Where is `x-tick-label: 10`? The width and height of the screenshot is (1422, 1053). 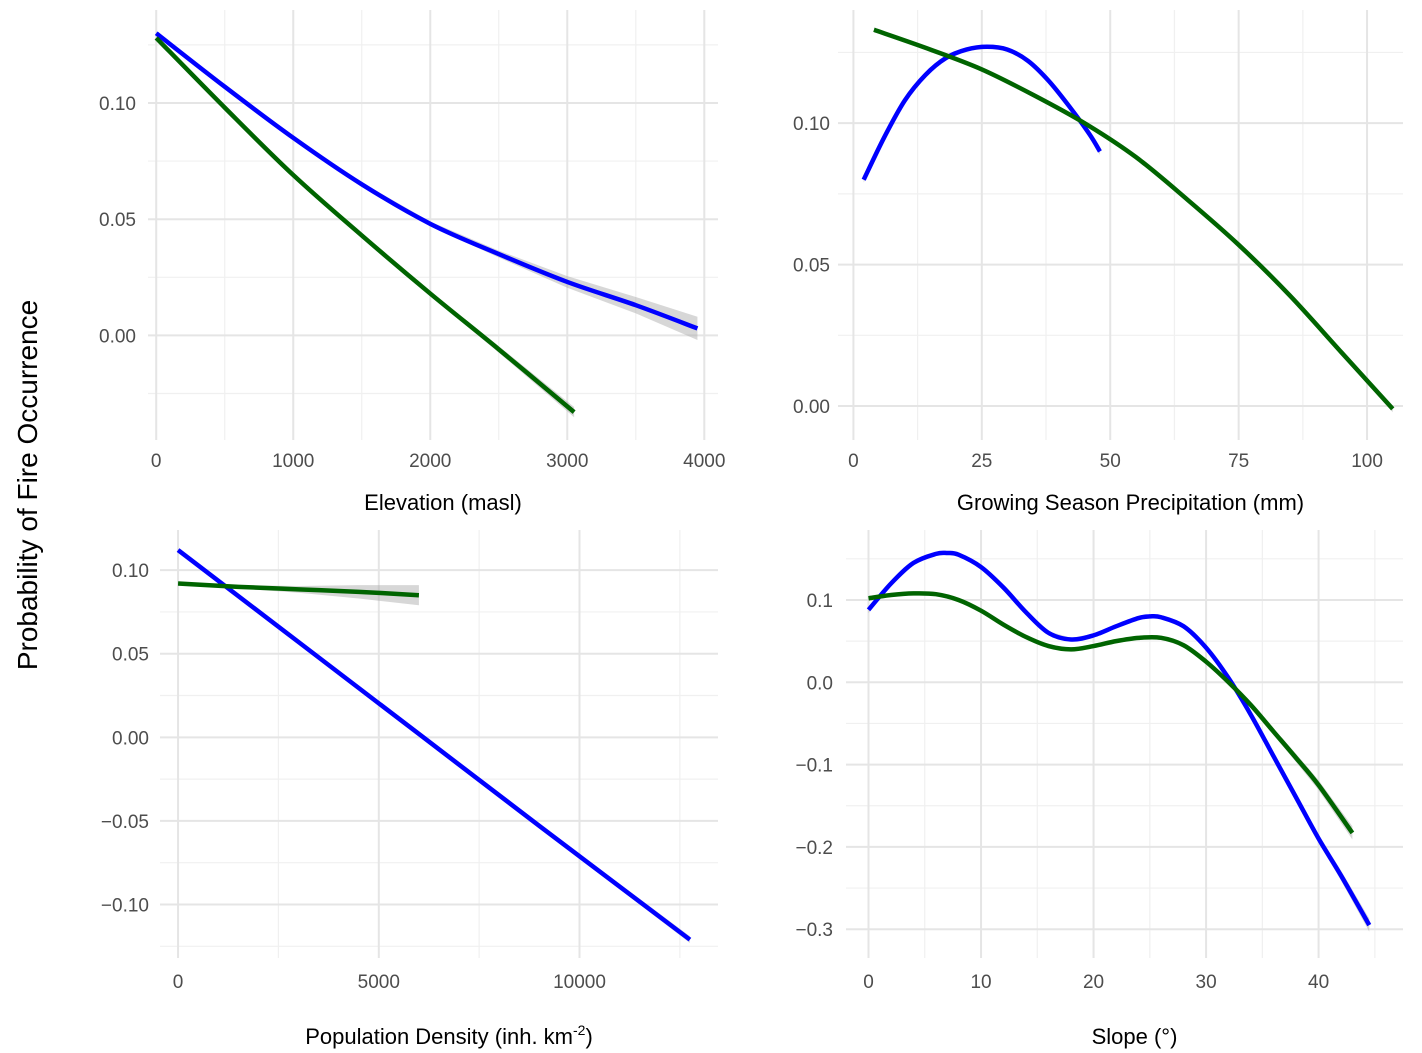
x-tick-label: 10 is located at coordinates (980, 982).